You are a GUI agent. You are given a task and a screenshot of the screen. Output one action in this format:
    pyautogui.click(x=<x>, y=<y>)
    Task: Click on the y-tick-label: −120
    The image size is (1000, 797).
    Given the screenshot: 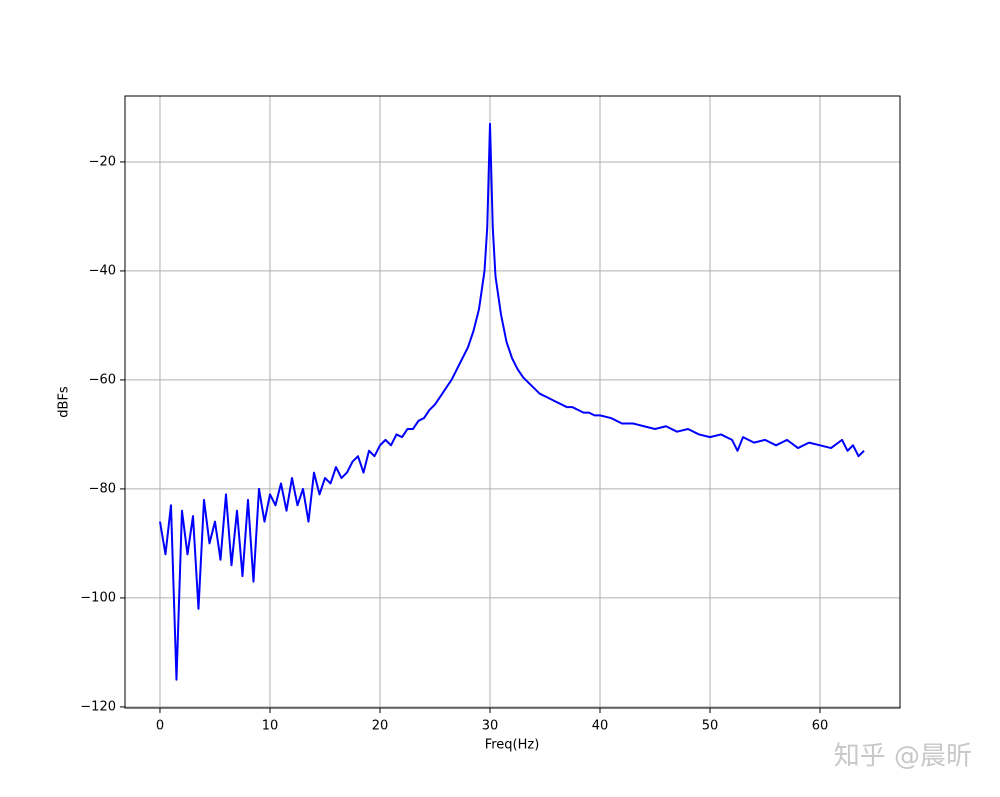 What is the action you would take?
    pyautogui.click(x=98, y=706)
    